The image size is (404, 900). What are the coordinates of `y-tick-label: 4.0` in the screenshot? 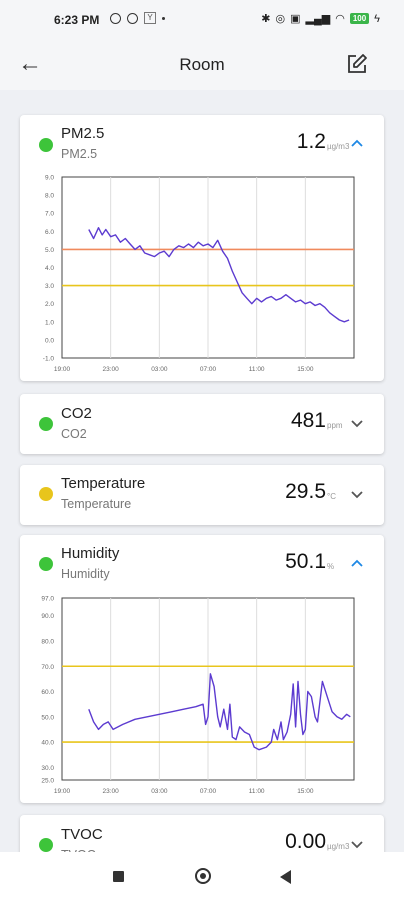 It's located at (49, 268).